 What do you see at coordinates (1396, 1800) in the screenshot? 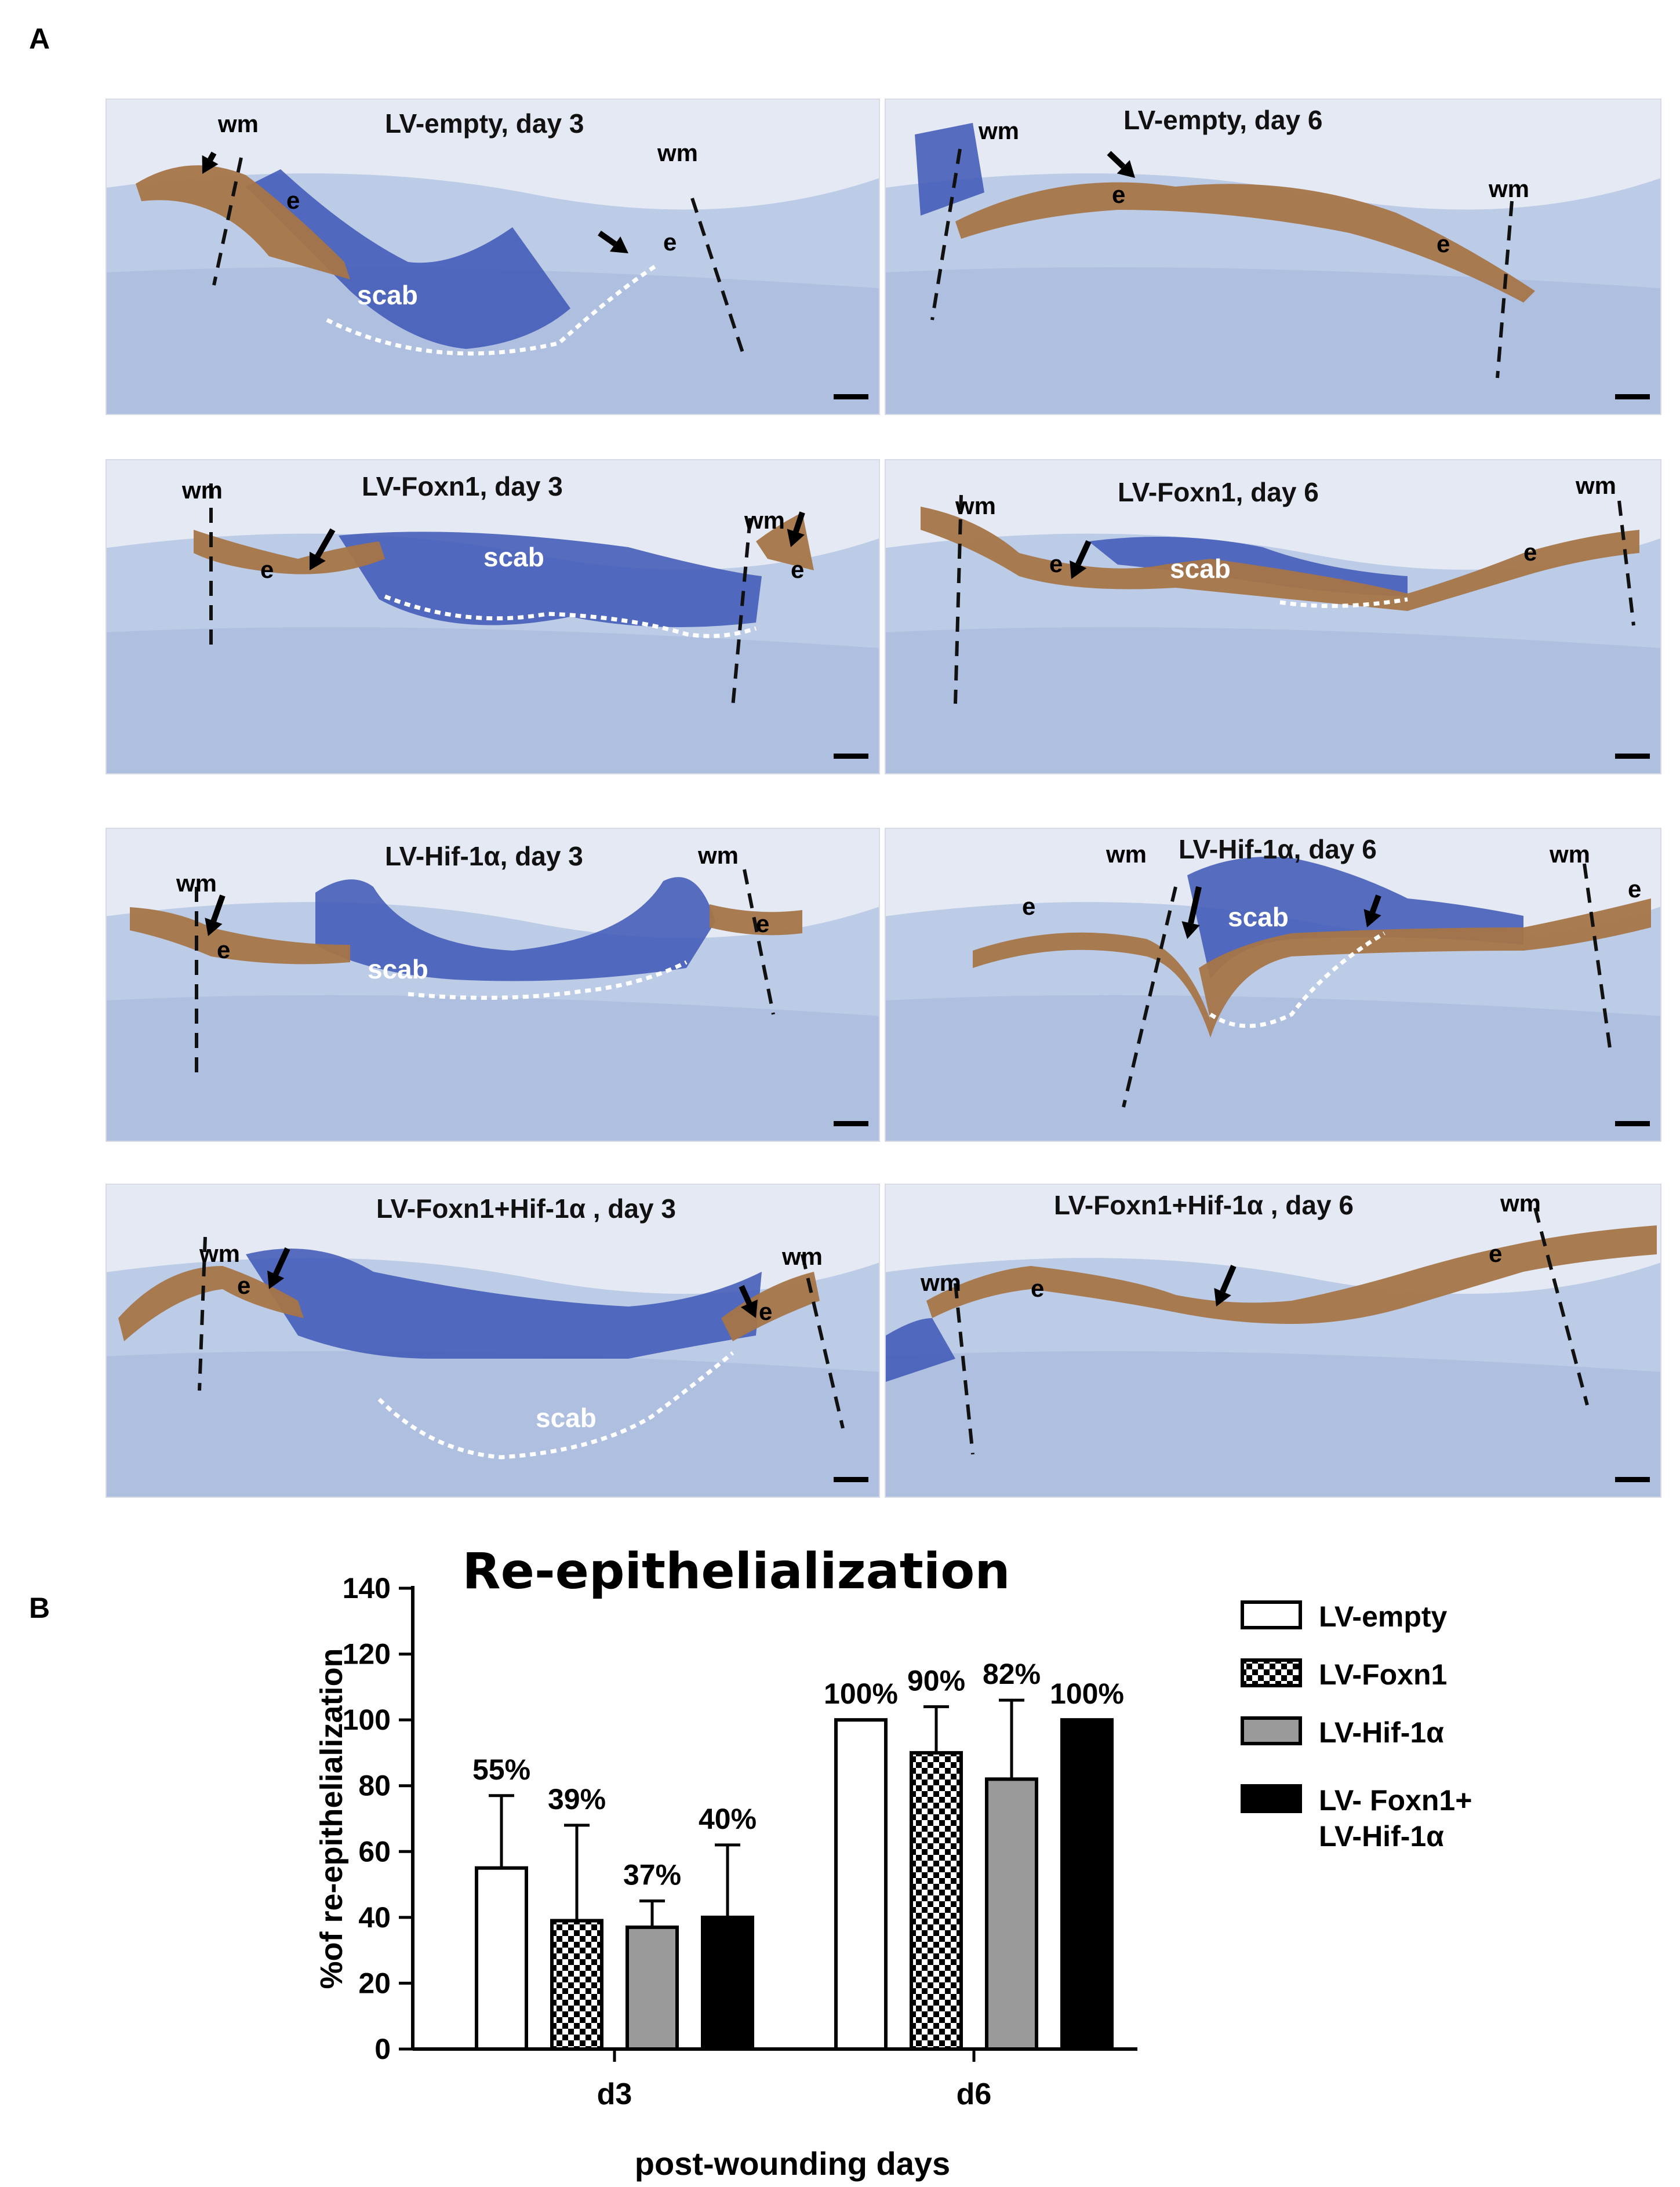
I see `legend-label: LV- Foxn1+` at bounding box center [1396, 1800].